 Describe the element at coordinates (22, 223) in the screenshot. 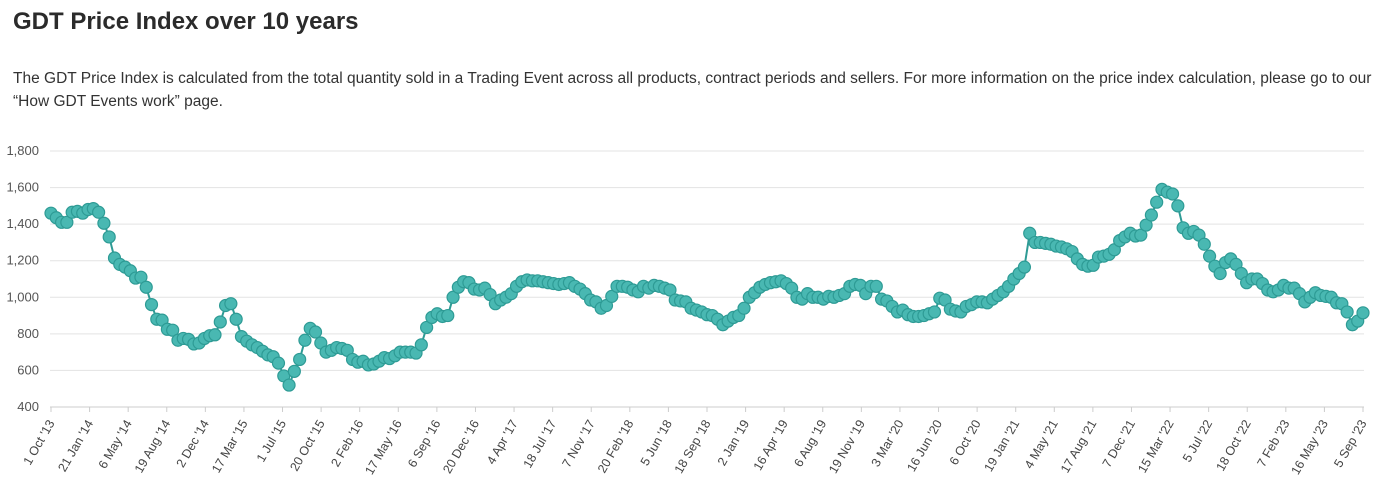

I see `y-tick-label: 1,400` at that location.